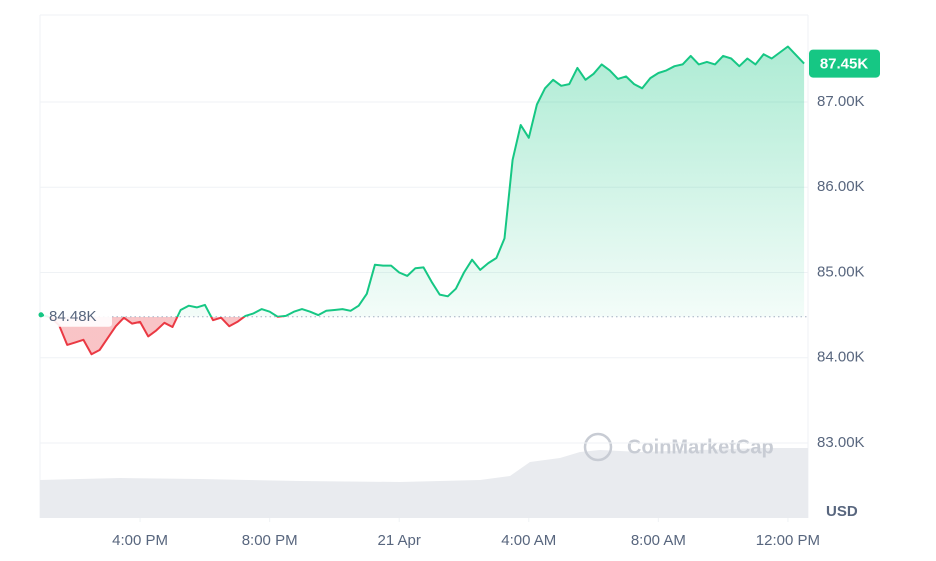 The image size is (936, 561). Describe the element at coordinates (700, 447) in the screenshot. I see `watermark: CoinMarketCap` at that location.